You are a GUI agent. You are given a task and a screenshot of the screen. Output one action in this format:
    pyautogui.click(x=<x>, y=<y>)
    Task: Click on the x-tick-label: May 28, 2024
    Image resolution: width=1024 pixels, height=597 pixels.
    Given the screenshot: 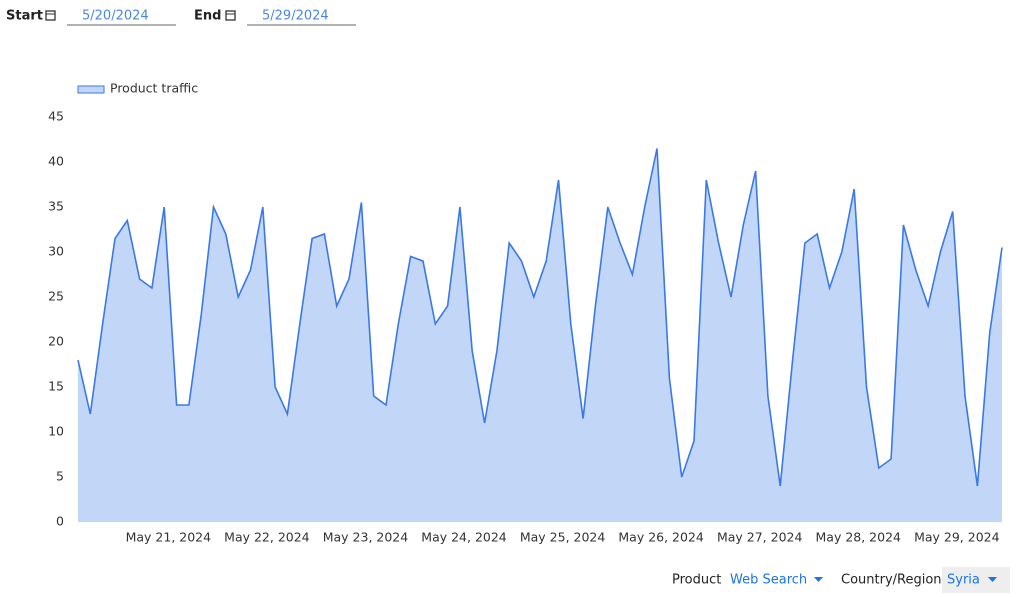 What is the action you would take?
    pyautogui.click(x=859, y=537)
    